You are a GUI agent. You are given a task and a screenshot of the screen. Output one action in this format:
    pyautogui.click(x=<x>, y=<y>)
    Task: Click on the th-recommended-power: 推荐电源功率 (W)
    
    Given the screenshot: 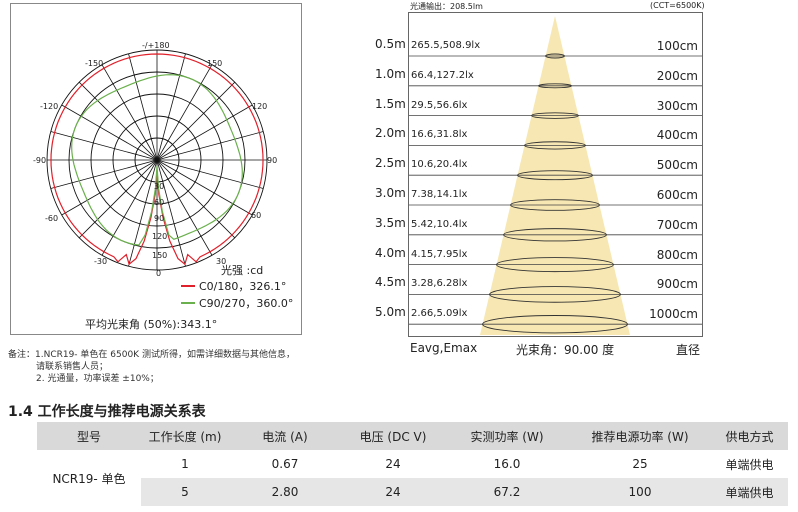 What is the action you would take?
    pyautogui.click(x=640, y=436)
    